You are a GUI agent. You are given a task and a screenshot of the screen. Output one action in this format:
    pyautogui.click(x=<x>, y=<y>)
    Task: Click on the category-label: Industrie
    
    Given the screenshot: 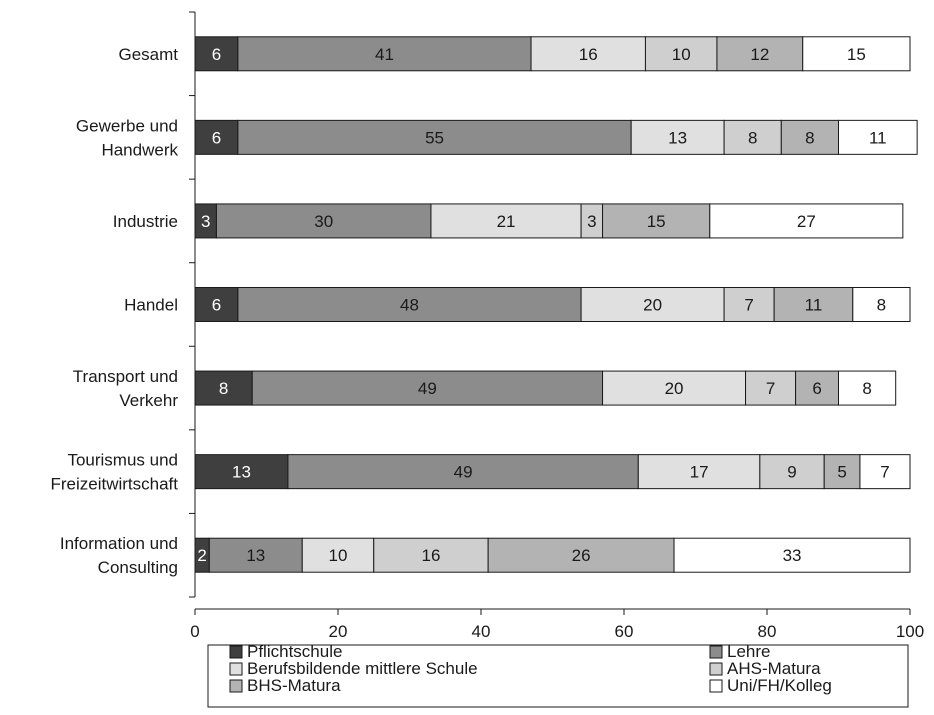 What is the action you would take?
    pyautogui.click(x=145, y=221)
    